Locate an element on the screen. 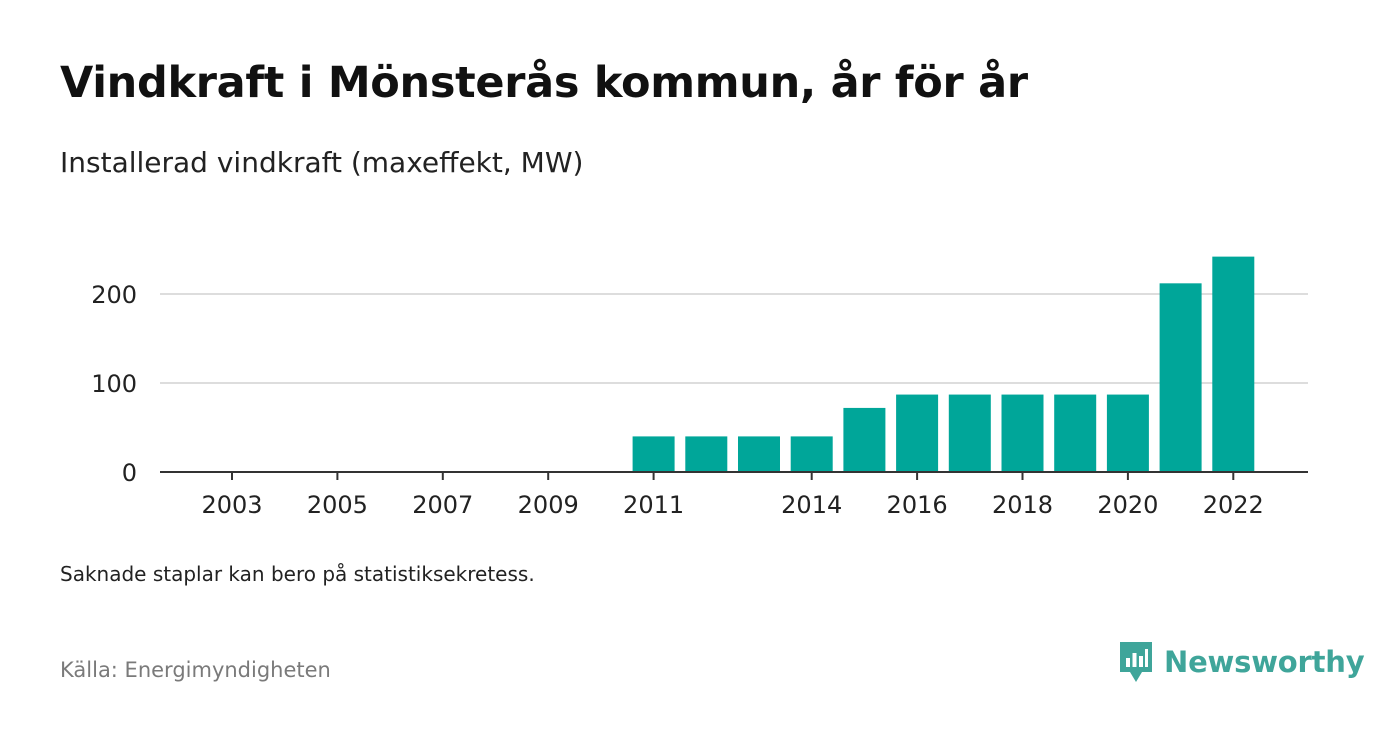  grid-lines is located at coordinates (734, 338).